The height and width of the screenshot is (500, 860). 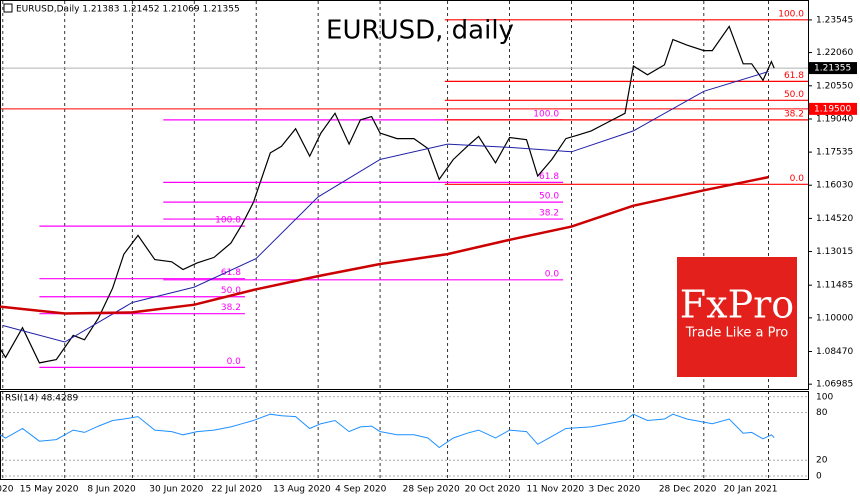 What do you see at coordinates (834, 120) in the screenshot?
I see `y-tick-label: 1.19040` at bounding box center [834, 120].